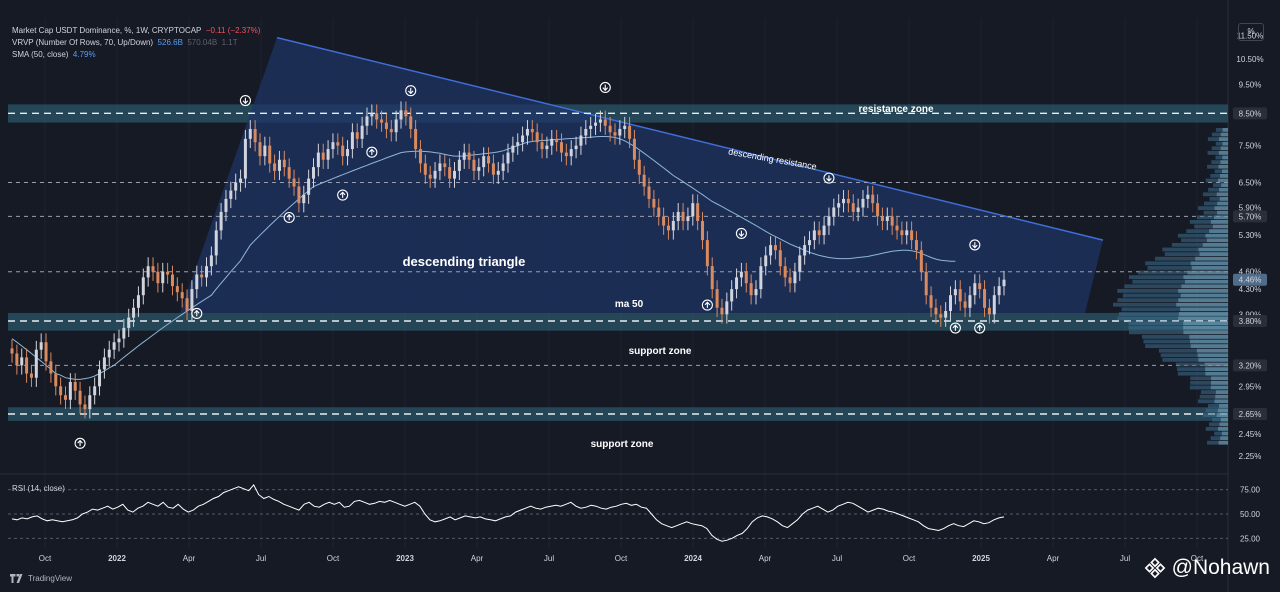  What do you see at coordinates (1250, 321) in the screenshot?
I see `price-tick-label: 3.80%` at bounding box center [1250, 321].